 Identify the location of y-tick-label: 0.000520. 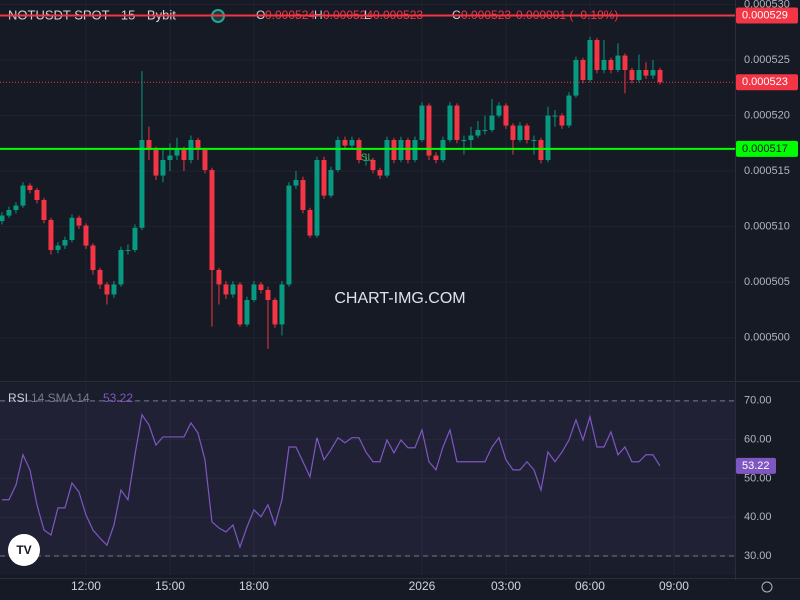
(767, 115).